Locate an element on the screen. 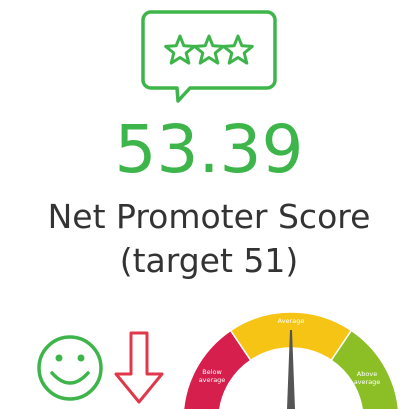 This screenshot has height=409, width=408. metric-title: Net Promoter Score is located at coordinates (209, 216).